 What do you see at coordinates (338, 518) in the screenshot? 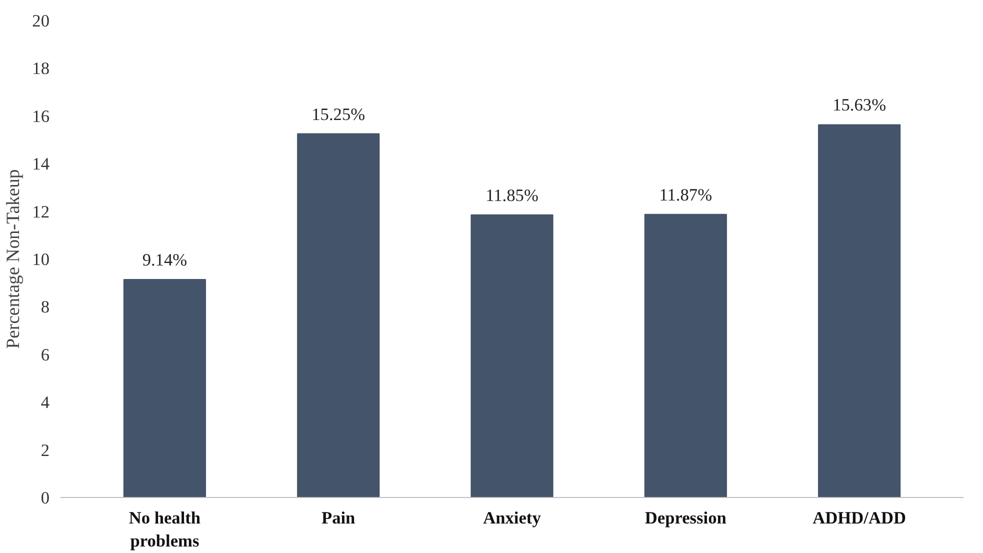
I see `x-tick-label: Pain` at bounding box center [338, 518].